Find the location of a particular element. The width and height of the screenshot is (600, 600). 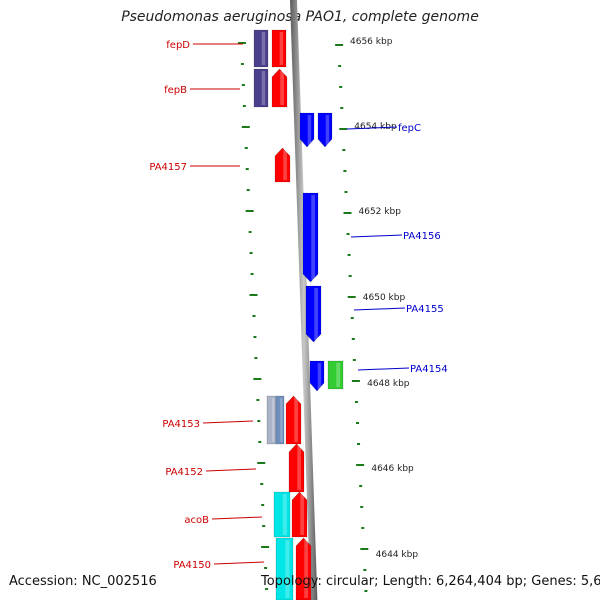

gene-PA4153-highlight is located at coordinates (296, 420).